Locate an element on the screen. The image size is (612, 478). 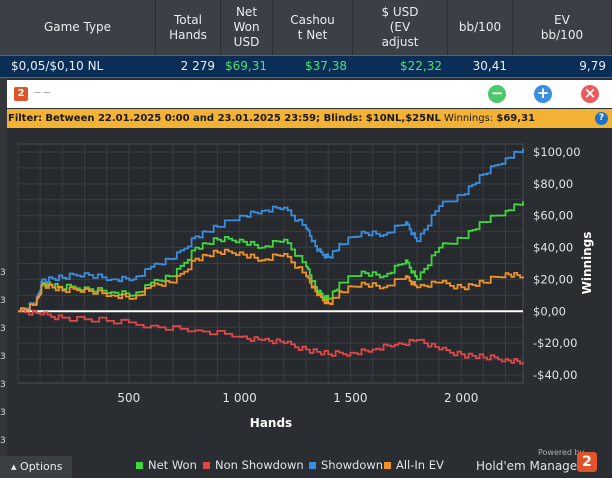
x-tick-label: 500 is located at coordinates (128, 398).